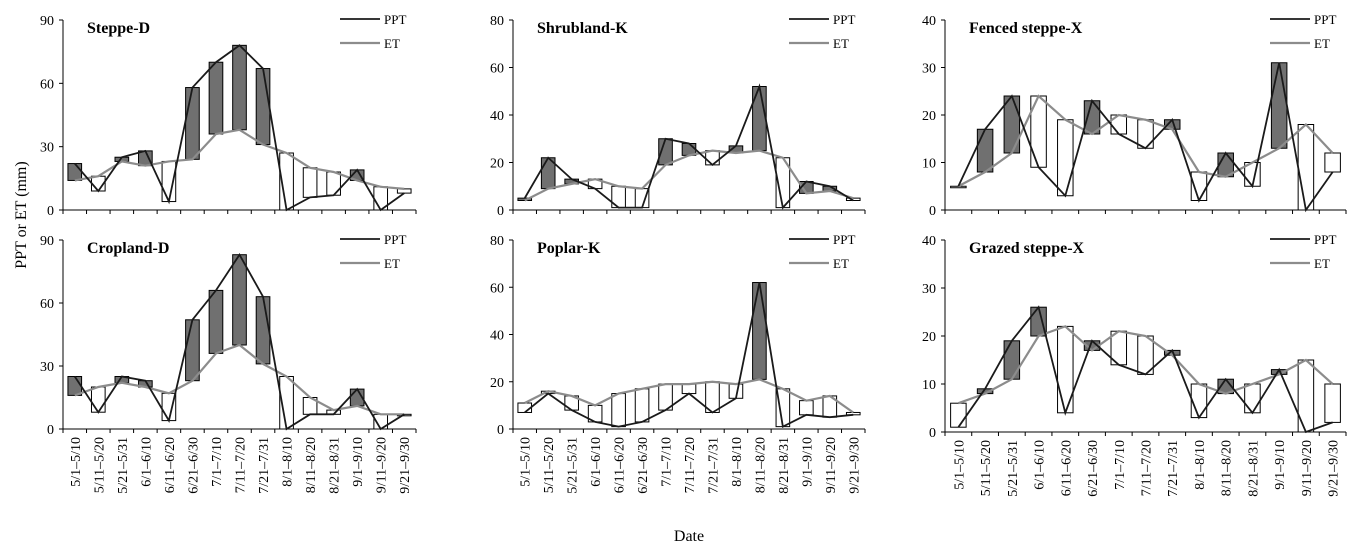 The width and height of the screenshot is (1358, 548). What do you see at coordinates (170, 465) in the screenshot?
I see `x-tick-label: 6/11–6/20` at bounding box center [170, 465].